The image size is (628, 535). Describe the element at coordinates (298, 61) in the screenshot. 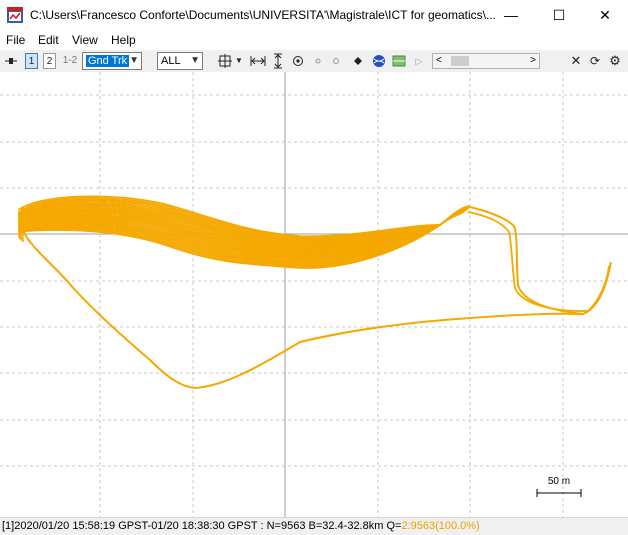

I see `show-track-icon` at that location.